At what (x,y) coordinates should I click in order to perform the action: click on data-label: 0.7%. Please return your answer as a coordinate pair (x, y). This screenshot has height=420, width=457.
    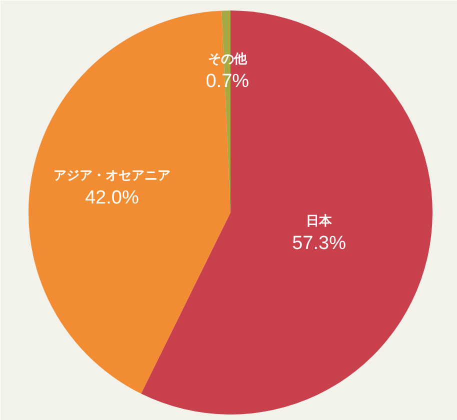
    Looking at the image, I should click on (228, 81).